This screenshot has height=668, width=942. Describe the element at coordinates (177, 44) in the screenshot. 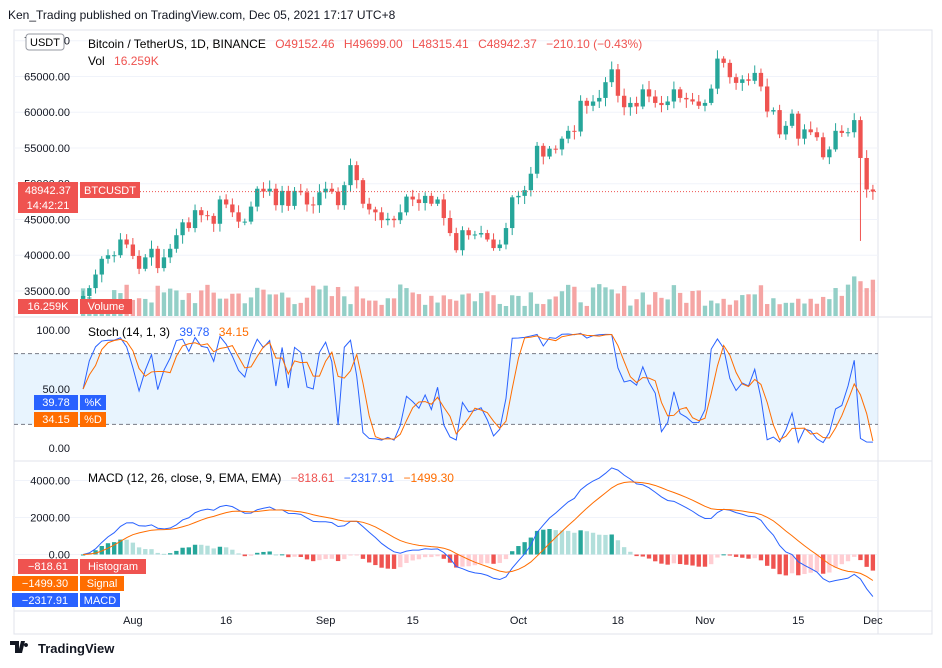

I see `symbol-title: Bitcoin / TetherUS, 1D, BINANCE` at that location.